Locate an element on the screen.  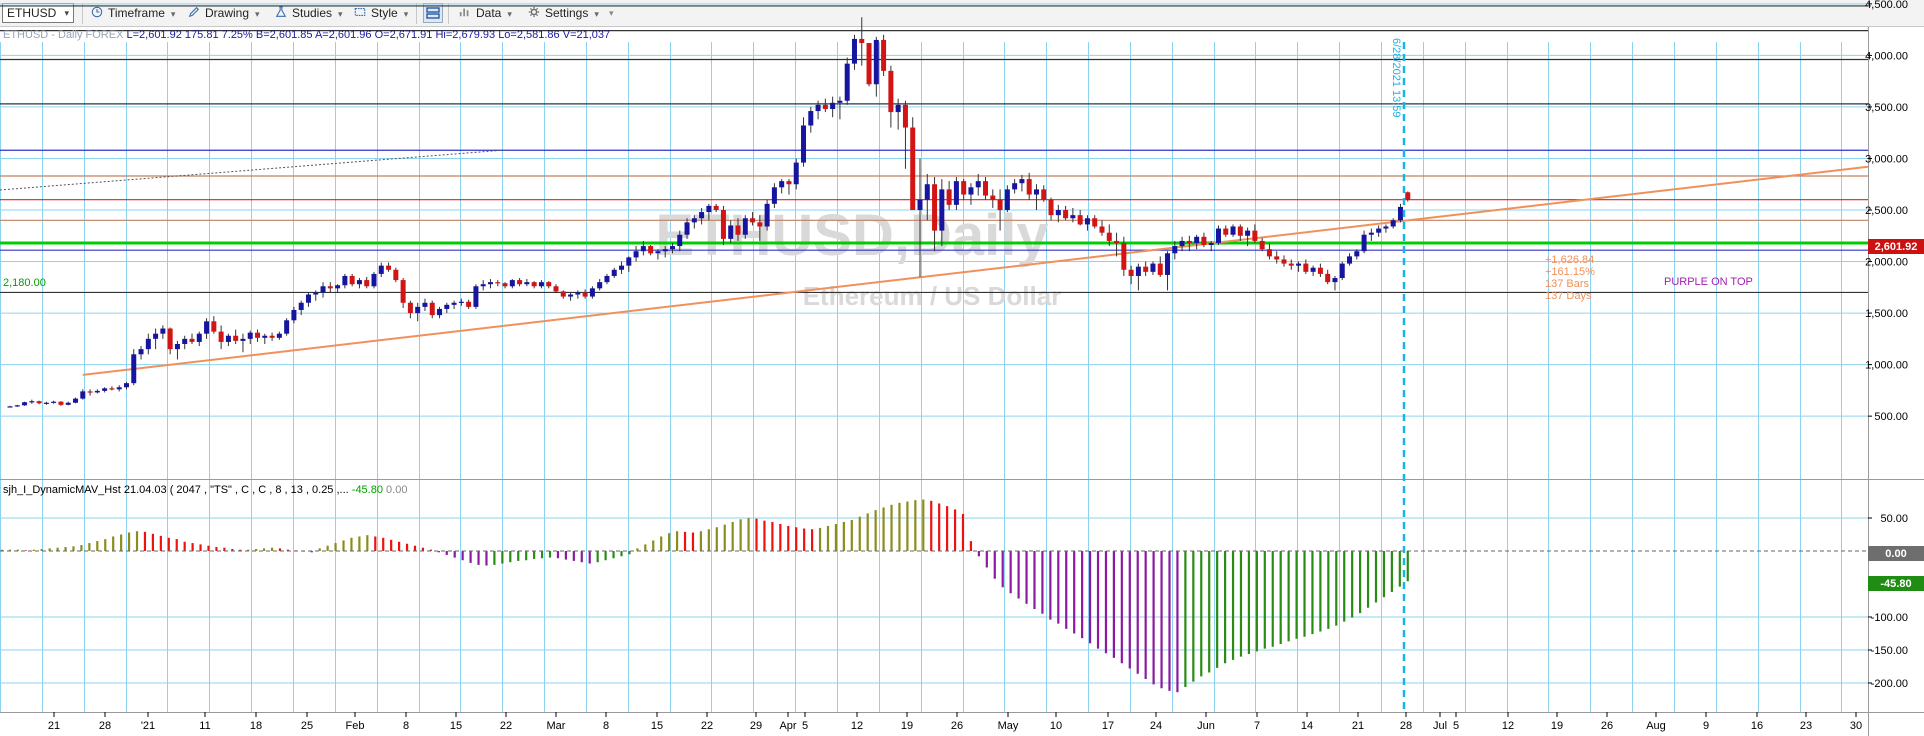
time-tick-label: 29 is located at coordinates (756, 726).